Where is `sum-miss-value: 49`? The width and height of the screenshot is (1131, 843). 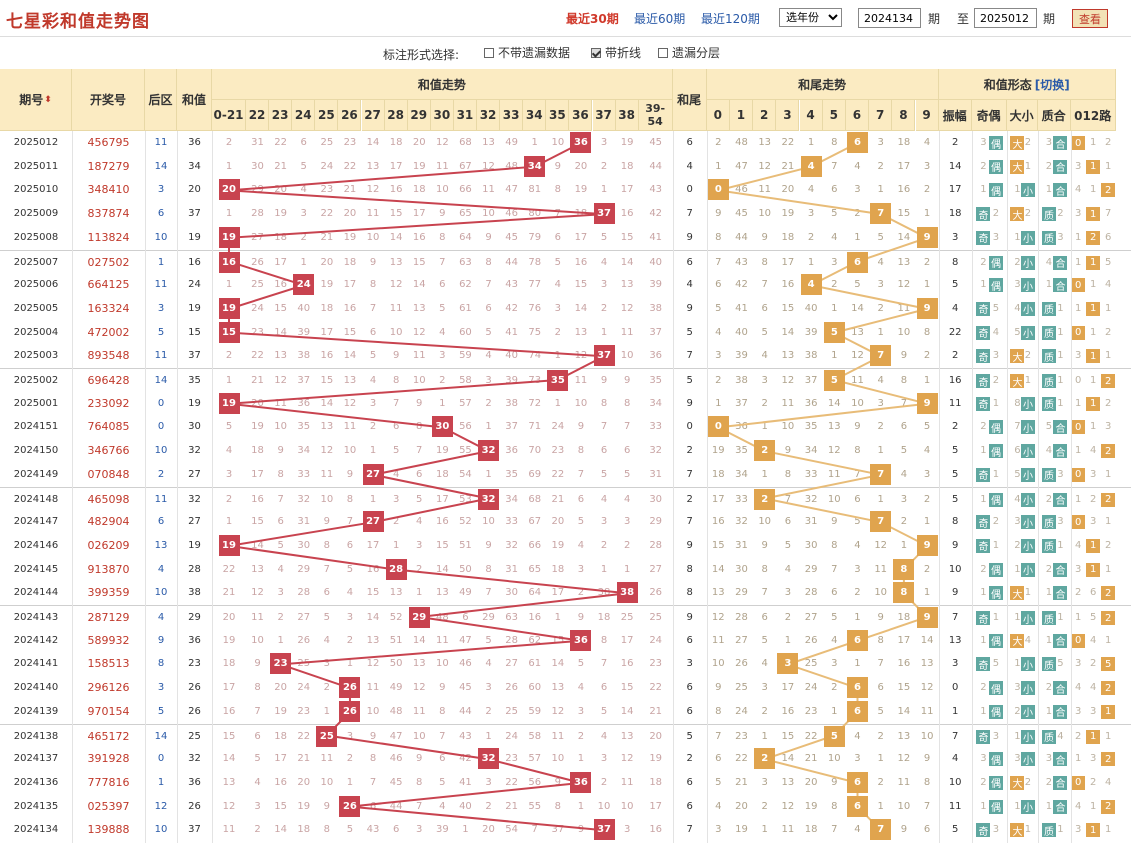
sum-miss-value: 49 is located at coordinates (465, 593).